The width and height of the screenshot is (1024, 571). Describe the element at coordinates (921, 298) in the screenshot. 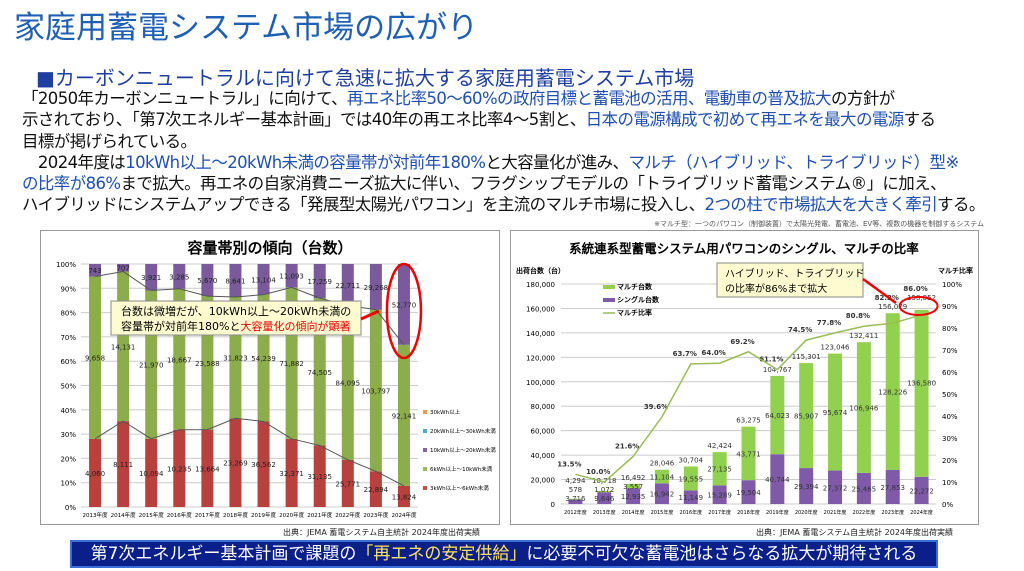

I see `total-label: 158,852` at that location.